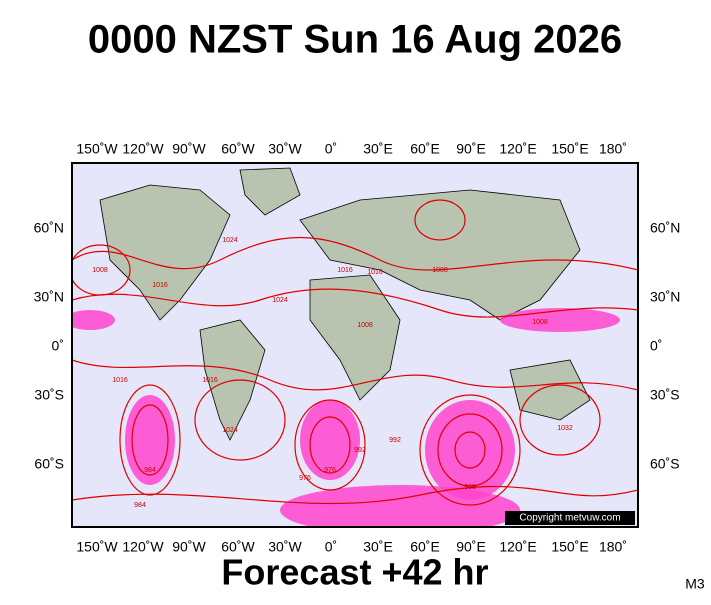 The width and height of the screenshot is (711, 605). Describe the element at coordinates (355, 40) in the screenshot. I see `title: 0000 NZST Sun 16 Aug 2026` at that location.